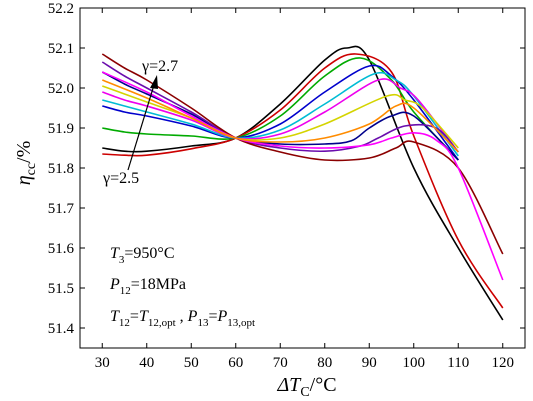  I want to click on y-tick-label: 52.1, so click(61, 49).